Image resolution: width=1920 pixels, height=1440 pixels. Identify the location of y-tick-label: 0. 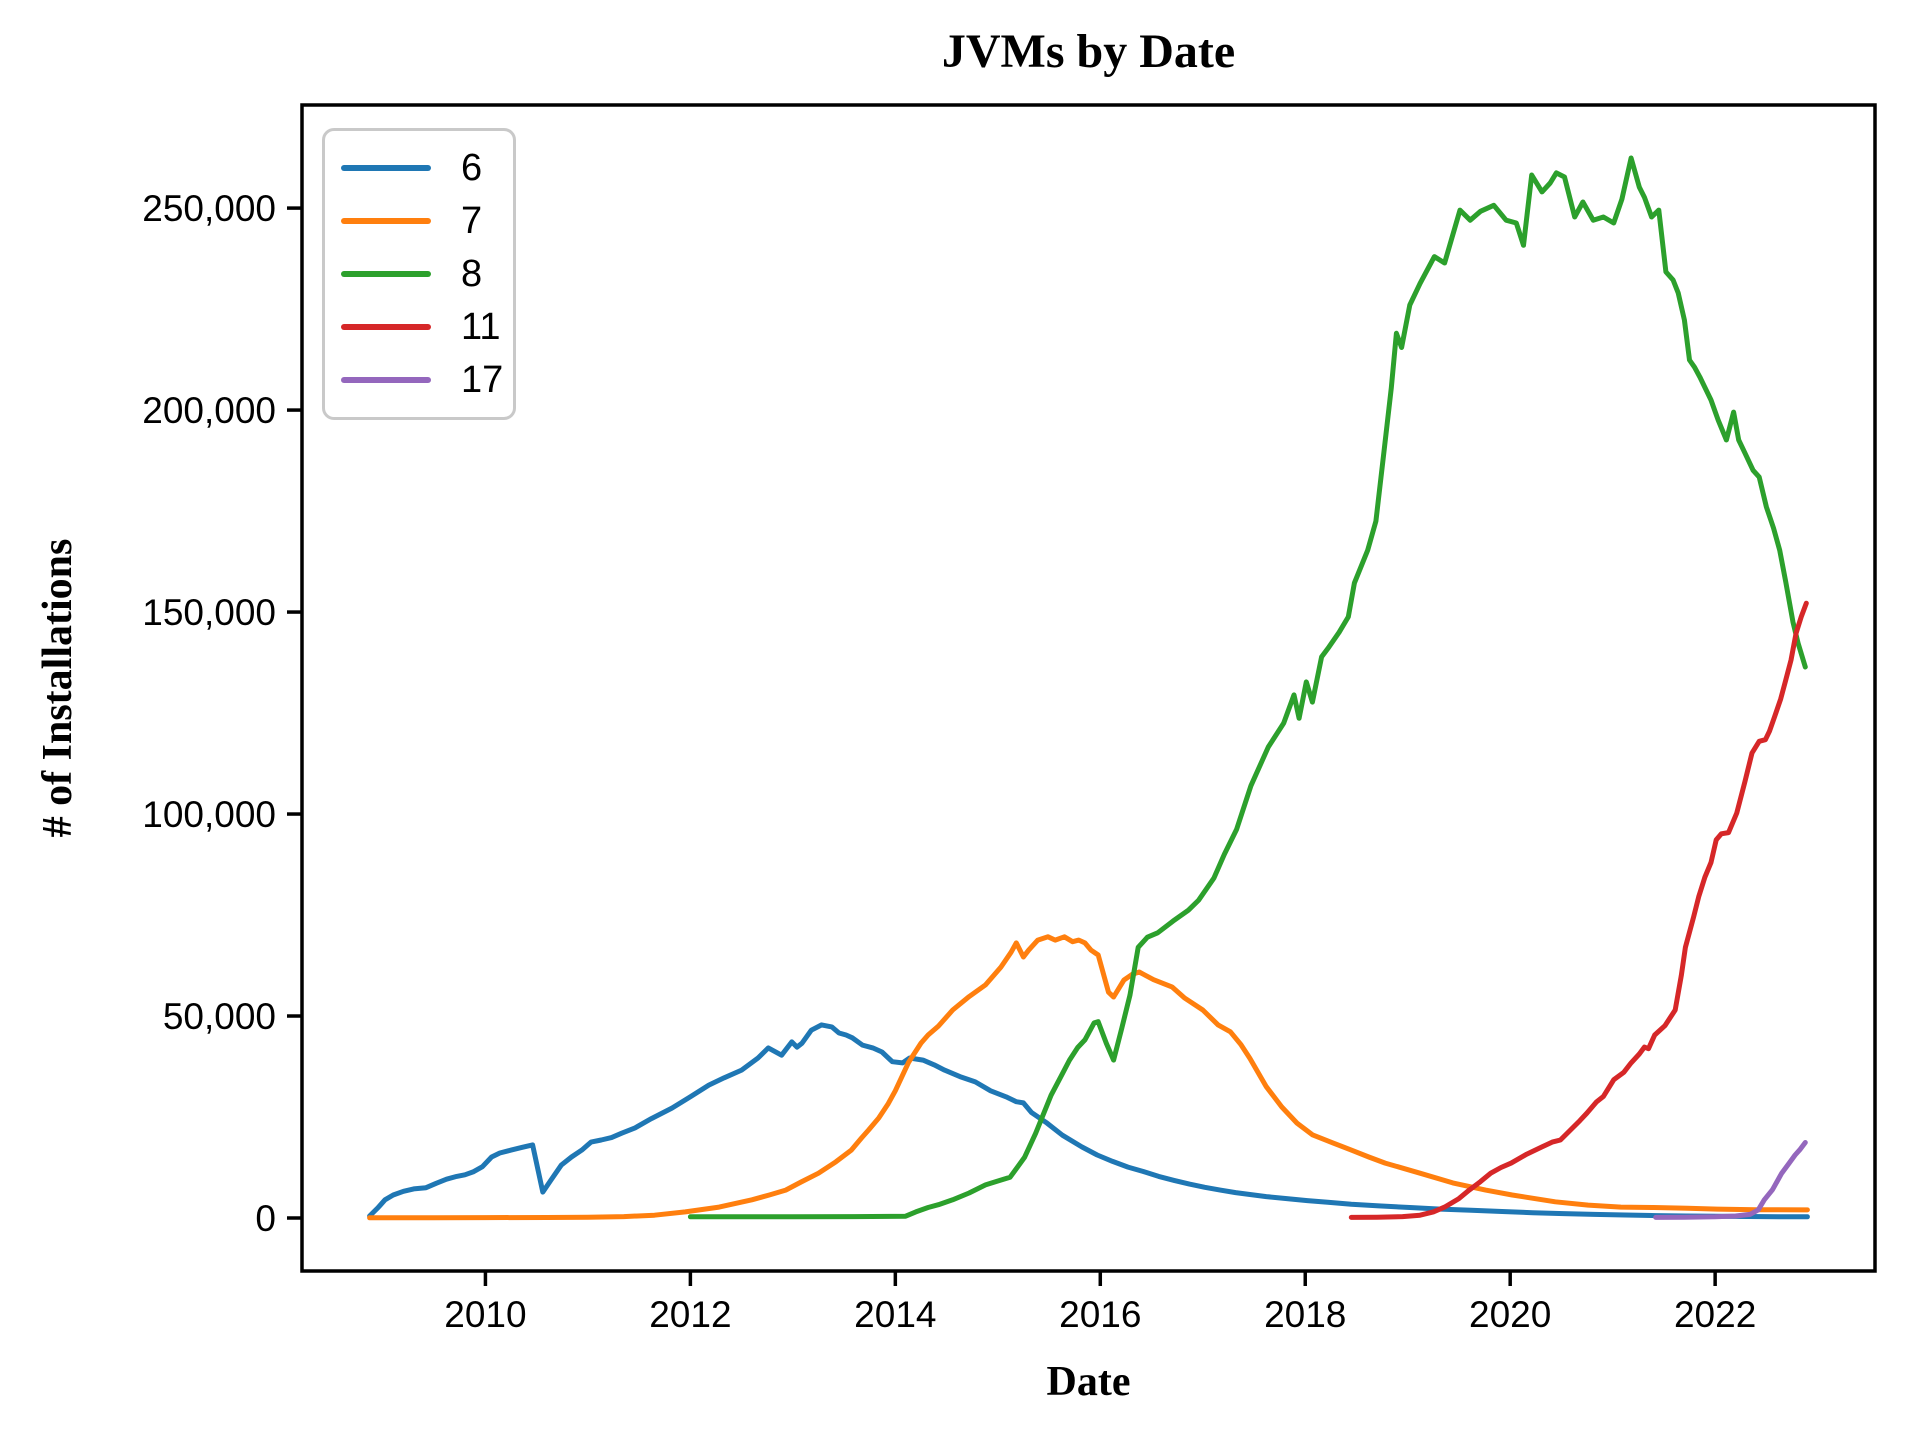
(265, 1218).